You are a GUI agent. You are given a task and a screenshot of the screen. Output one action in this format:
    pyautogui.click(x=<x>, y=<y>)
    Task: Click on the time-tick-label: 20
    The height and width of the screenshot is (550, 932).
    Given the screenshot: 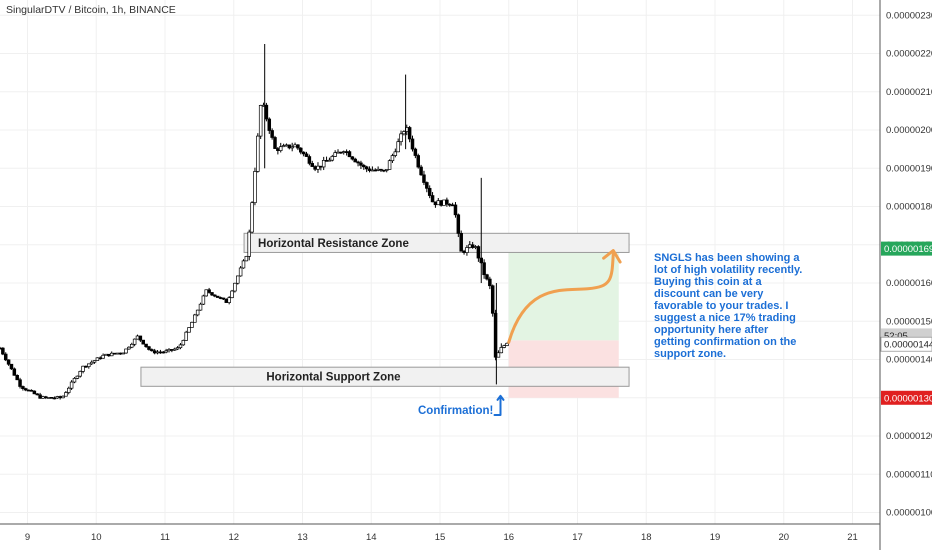 What is the action you would take?
    pyautogui.click(x=783, y=537)
    